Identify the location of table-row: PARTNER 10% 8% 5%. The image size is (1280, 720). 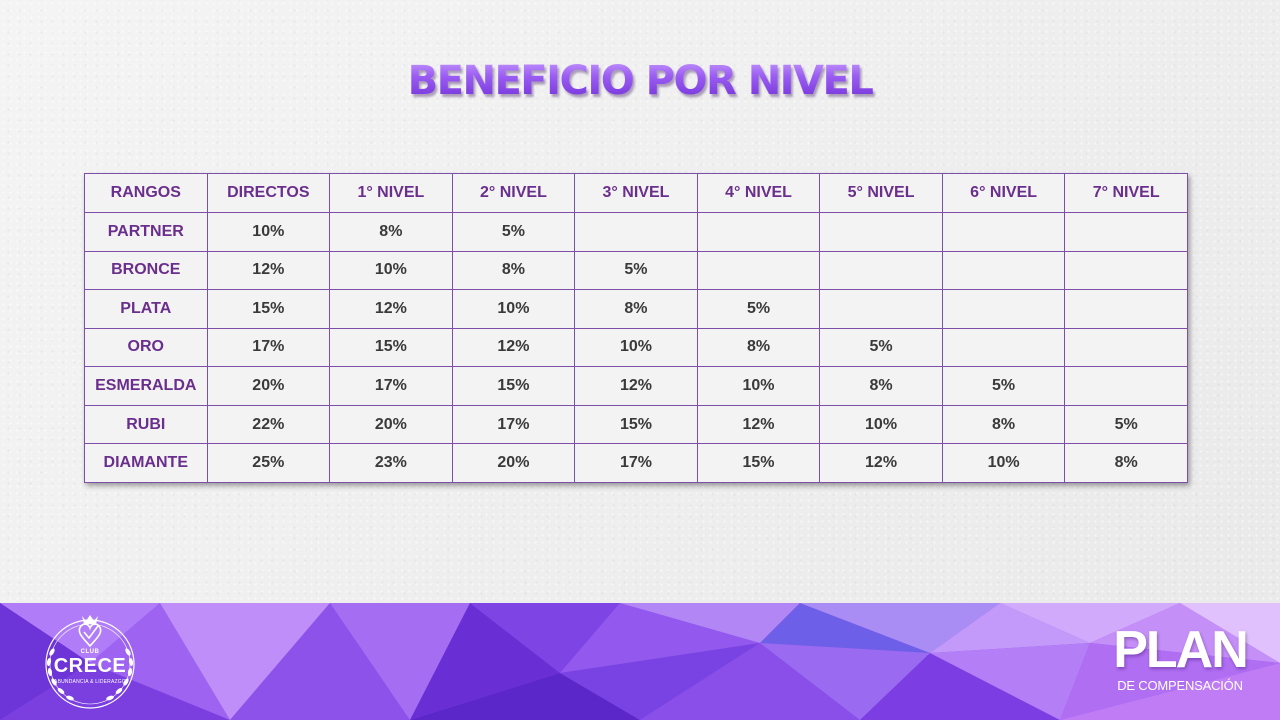
(636, 232).